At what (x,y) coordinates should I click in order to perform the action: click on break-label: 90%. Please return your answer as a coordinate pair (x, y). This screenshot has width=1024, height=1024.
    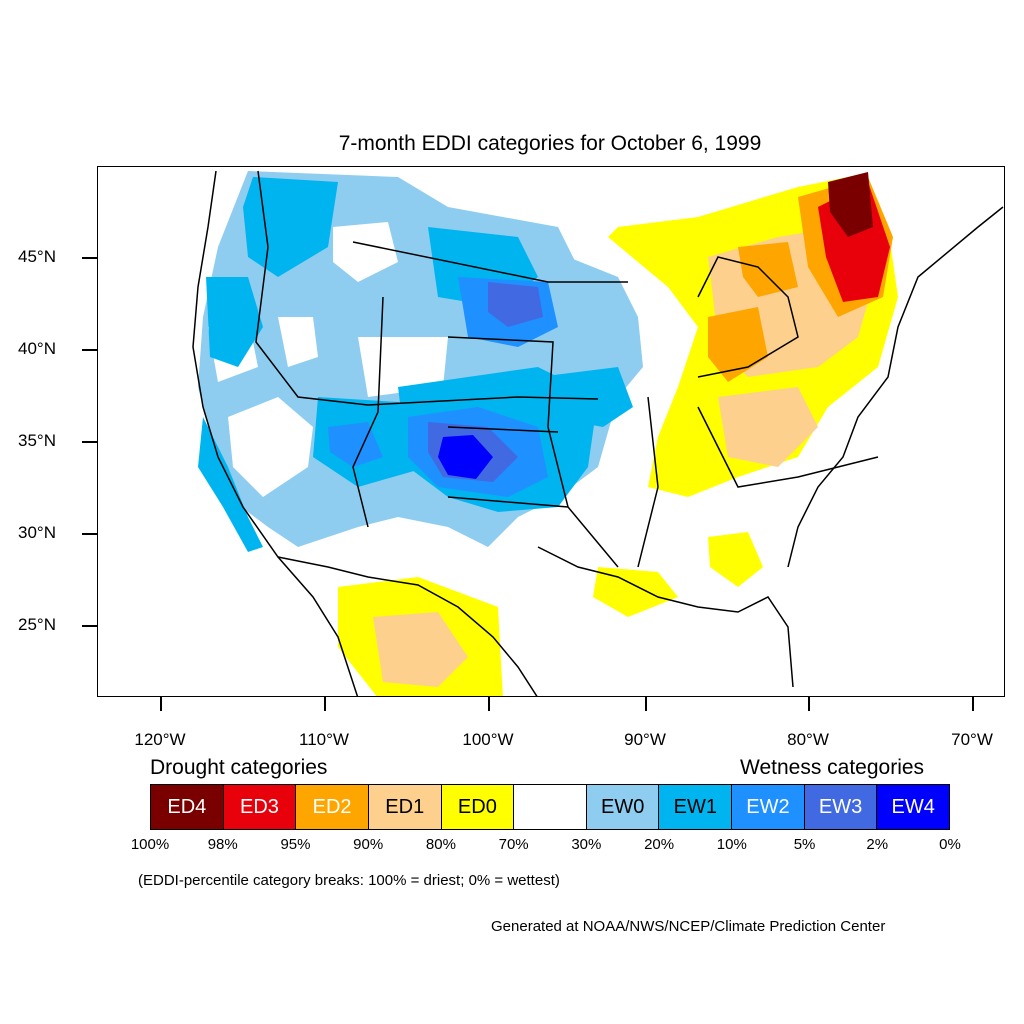
    Looking at the image, I should click on (368, 844).